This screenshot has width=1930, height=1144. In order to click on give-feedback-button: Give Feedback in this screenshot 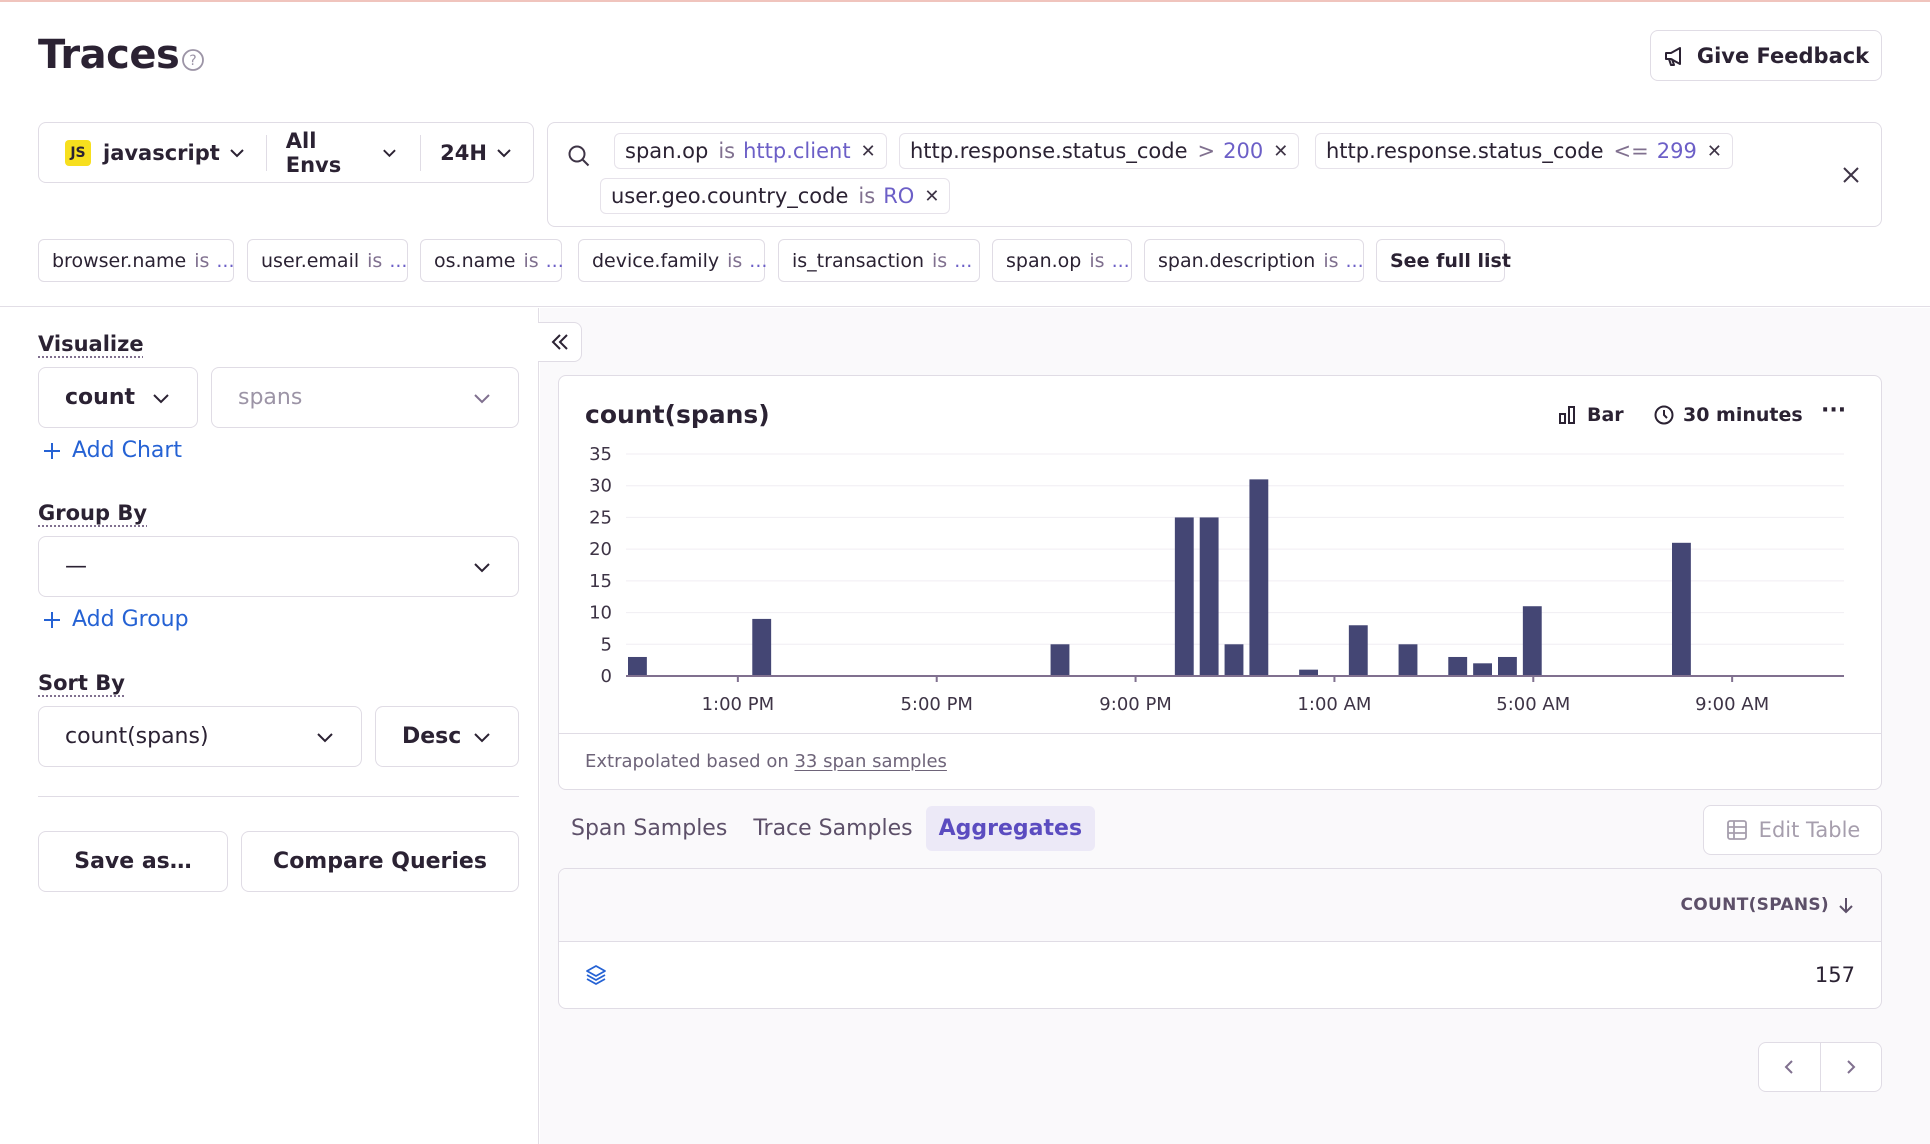, I will do `click(1766, 55)`.